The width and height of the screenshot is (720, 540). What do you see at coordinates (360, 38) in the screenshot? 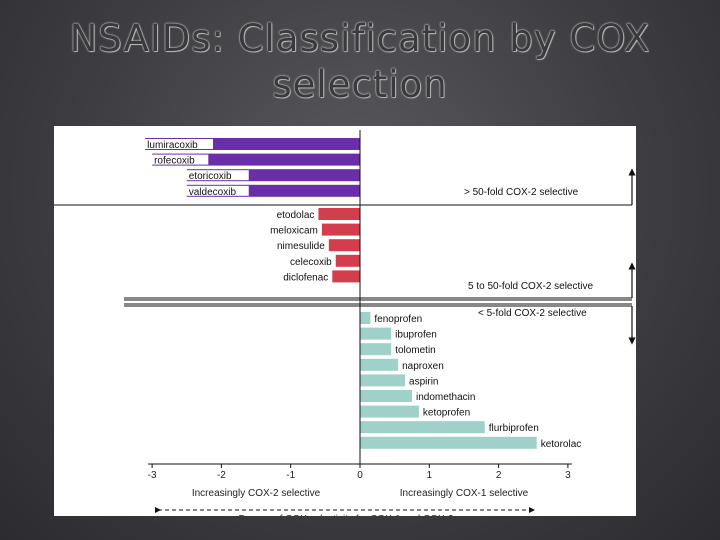
I see `slide-title-line-1: NSAIDs: Classification by COX` at bounding box center [360, 38].